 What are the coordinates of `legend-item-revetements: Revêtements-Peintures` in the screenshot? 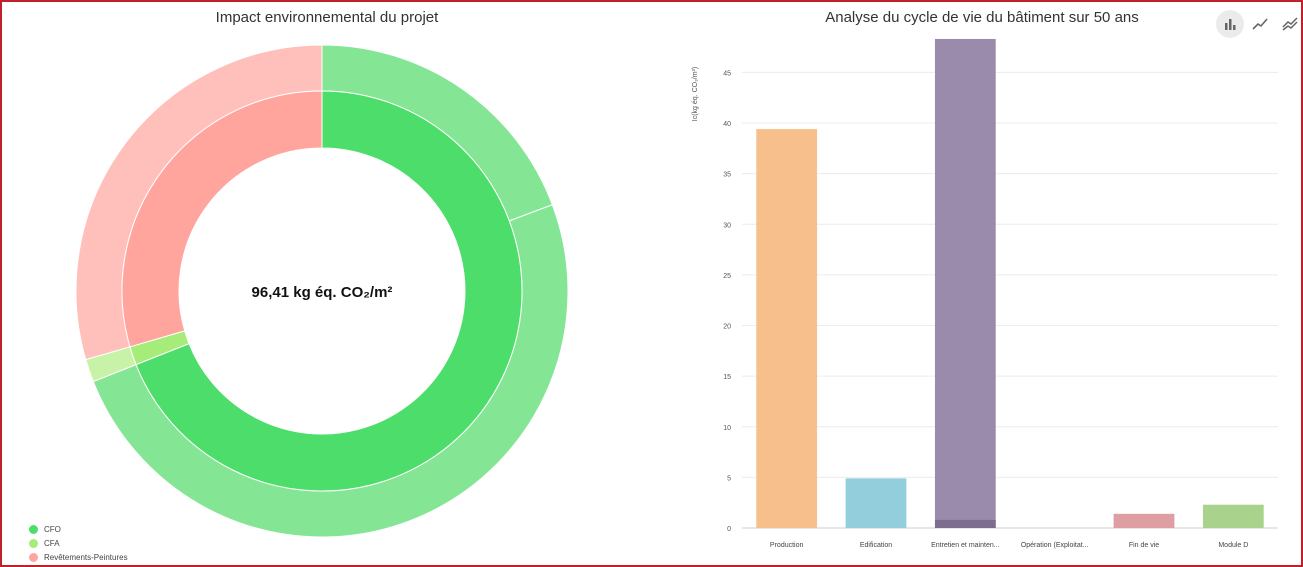 It's located at (78, 557).